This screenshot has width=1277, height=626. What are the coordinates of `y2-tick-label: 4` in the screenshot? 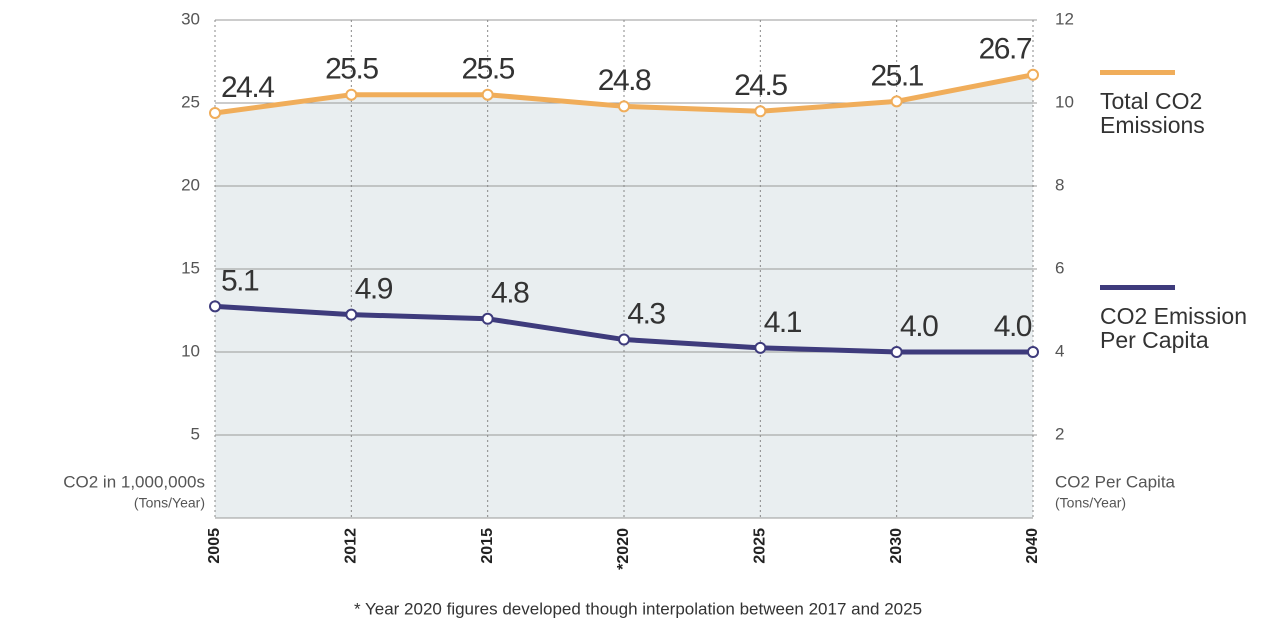 It's located at (1059, 350).